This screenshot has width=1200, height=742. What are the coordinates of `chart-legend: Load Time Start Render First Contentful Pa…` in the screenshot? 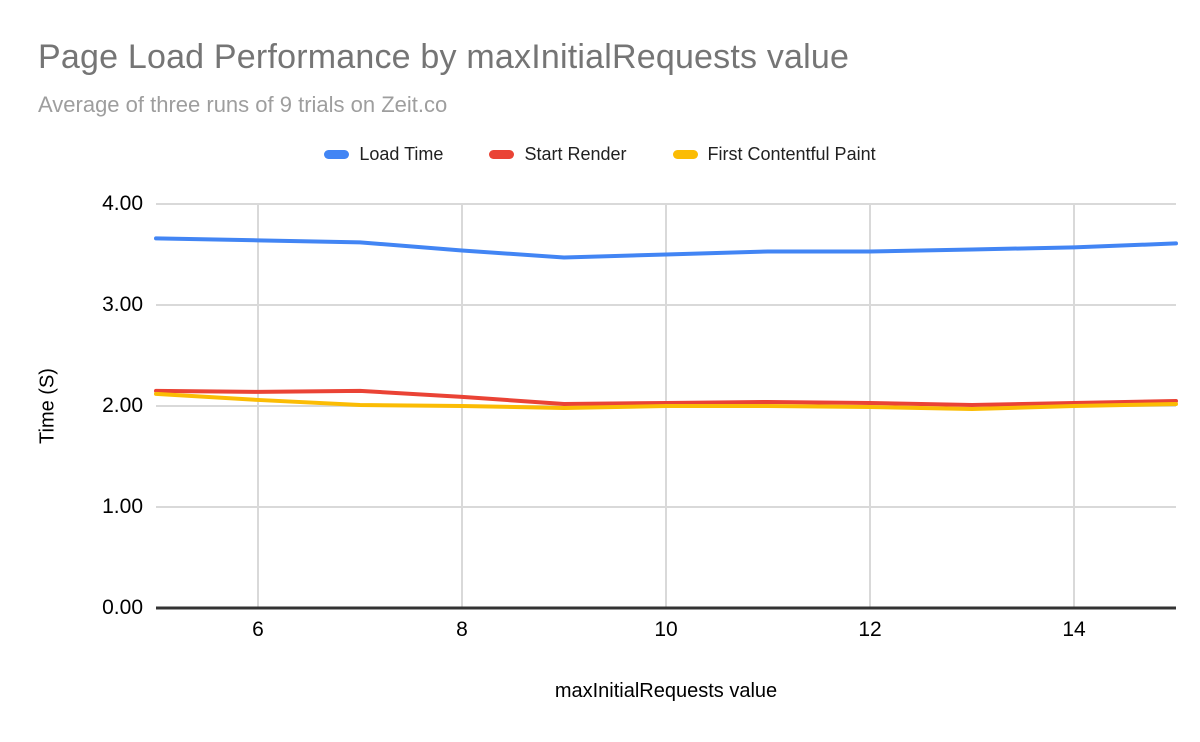 It's located at (600, 154).